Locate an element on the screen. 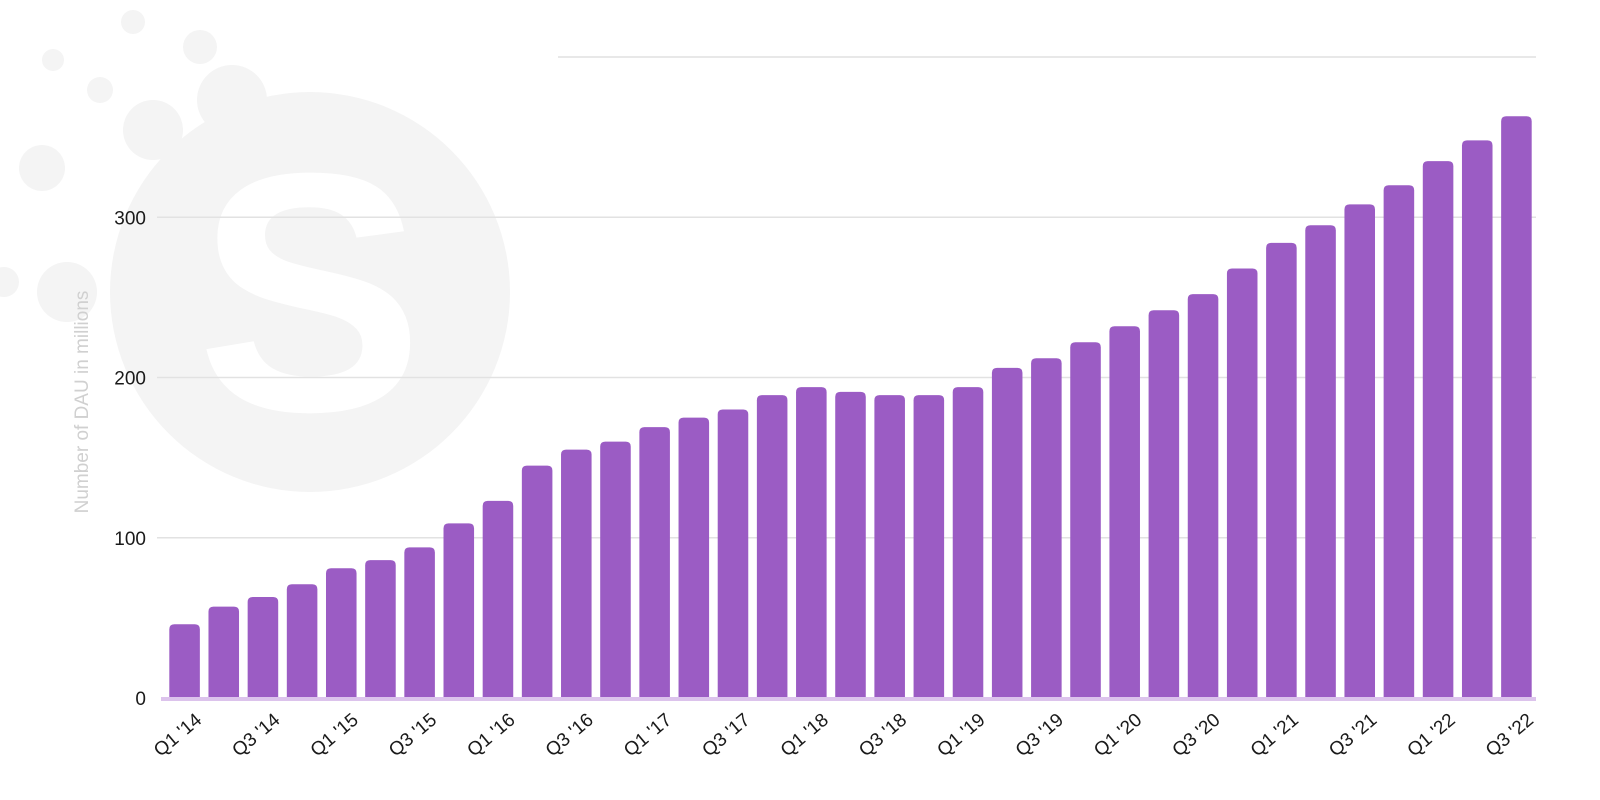 The image size is (1600, 800). y-axis-label: Number of DAU in millions is located at coordinates (82, 402).